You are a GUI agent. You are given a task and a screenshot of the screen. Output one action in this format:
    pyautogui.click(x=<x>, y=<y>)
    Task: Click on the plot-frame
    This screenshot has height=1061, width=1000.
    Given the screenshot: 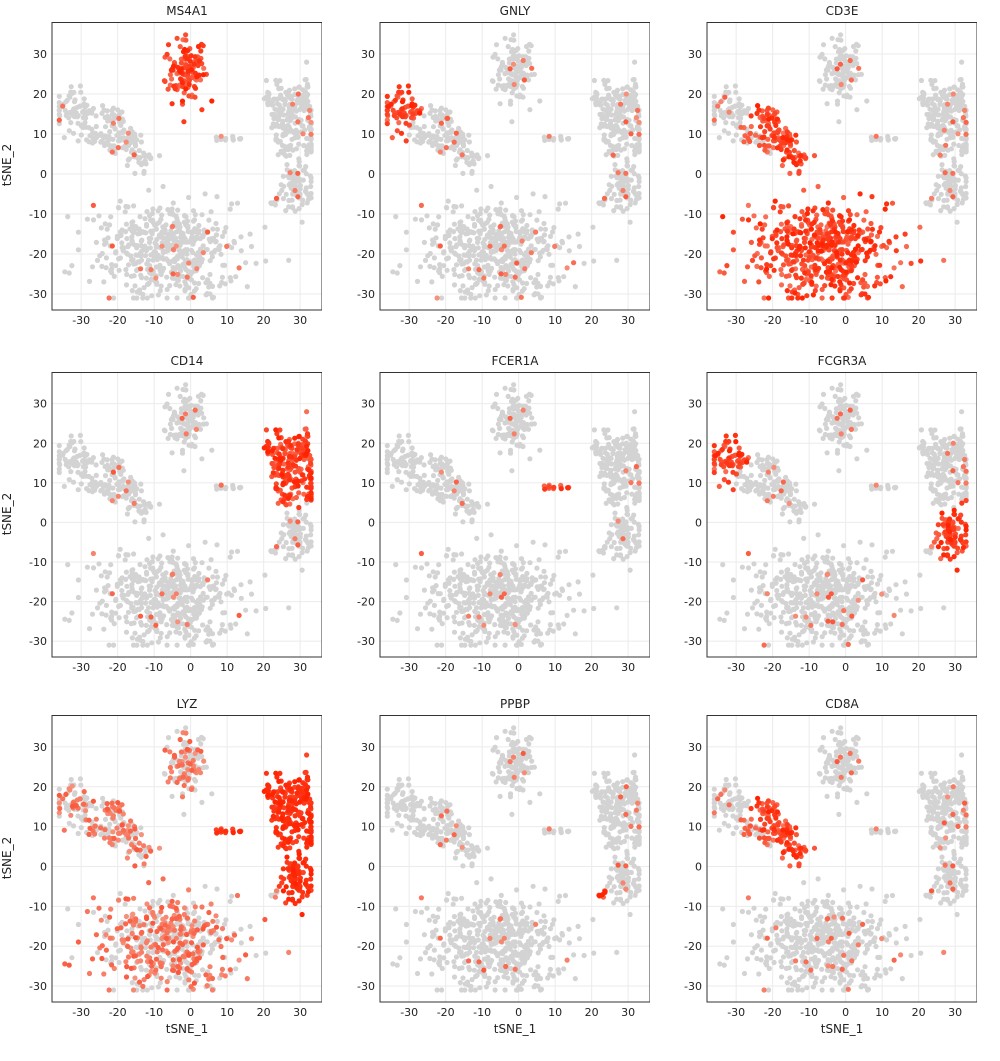 What is the action you would take?
    pyautogui.click(x=514, y=166)
    